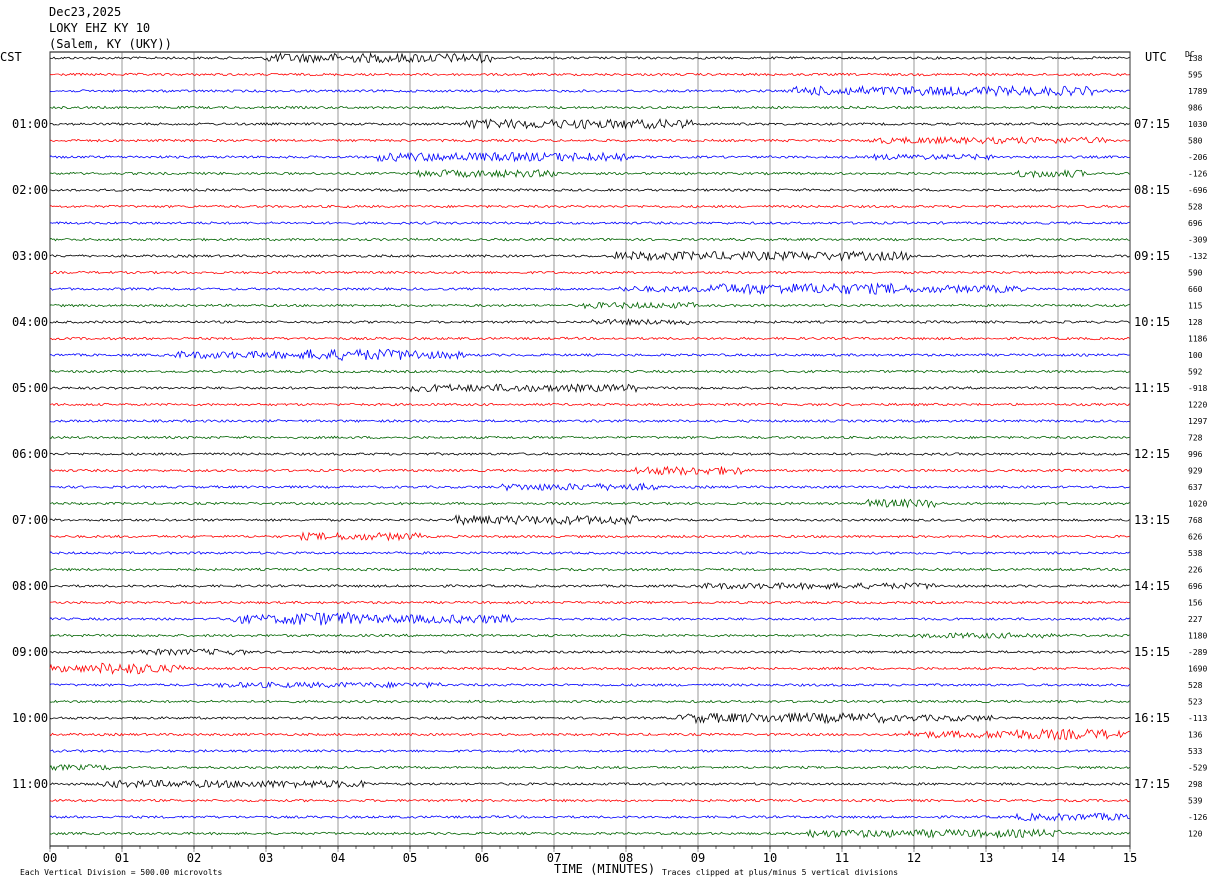  I want to click on dc-offset-label: -309, so click(1197, 240).